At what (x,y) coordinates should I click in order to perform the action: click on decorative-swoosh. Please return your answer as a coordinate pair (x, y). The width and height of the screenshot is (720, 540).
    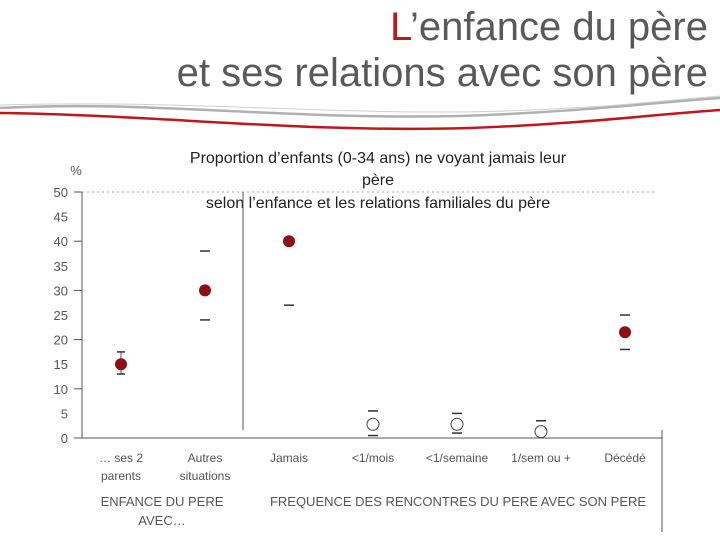
    Looking at the image, I should click on (360, 113).